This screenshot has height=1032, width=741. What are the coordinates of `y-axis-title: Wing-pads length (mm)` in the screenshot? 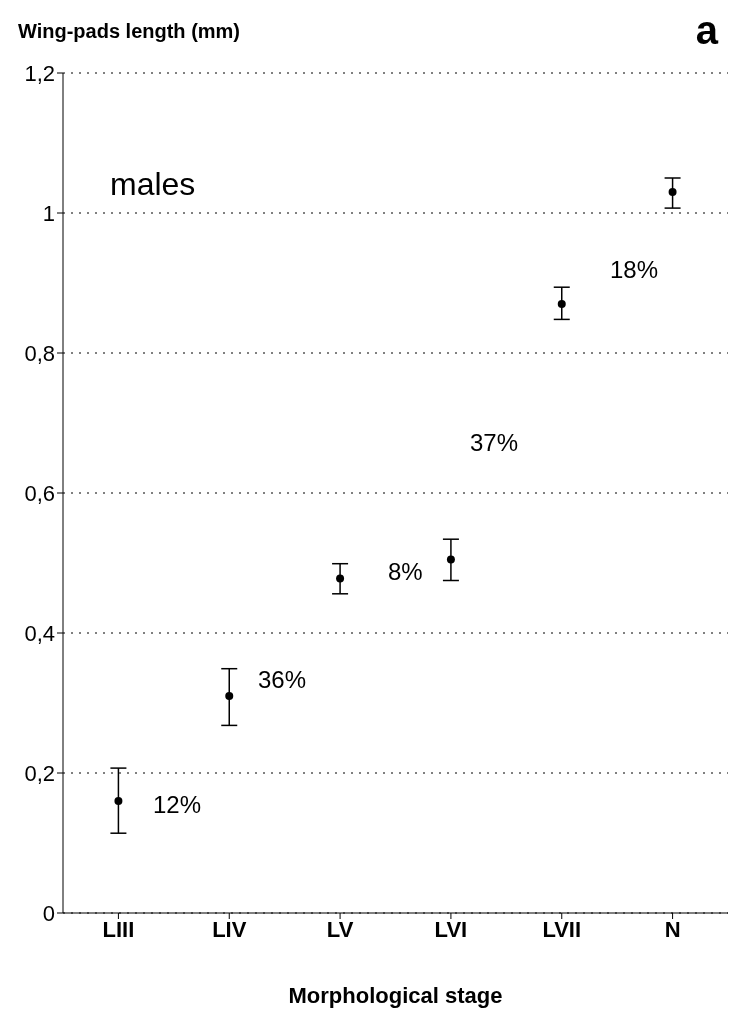 It's located at (129, 31).